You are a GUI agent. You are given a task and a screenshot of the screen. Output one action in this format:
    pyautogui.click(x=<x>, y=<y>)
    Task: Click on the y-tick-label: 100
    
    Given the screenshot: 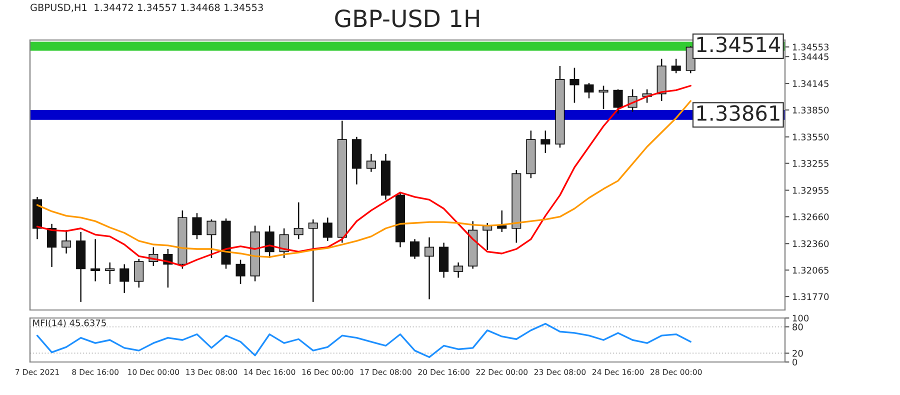 What is the action you would take?
    pyautogui.click(x=800, y=318)
    